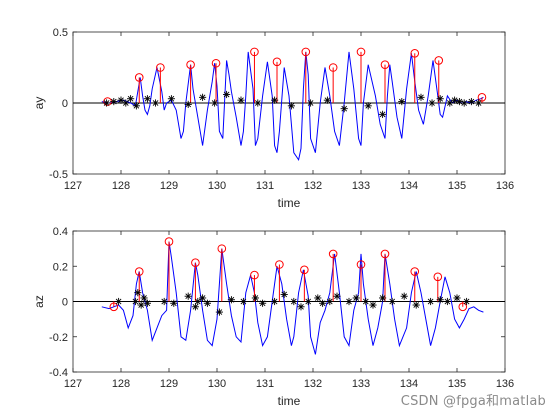 This screenshot has height=420, width=560. I want to click on x-tick-label: 130, so click(217, 186).